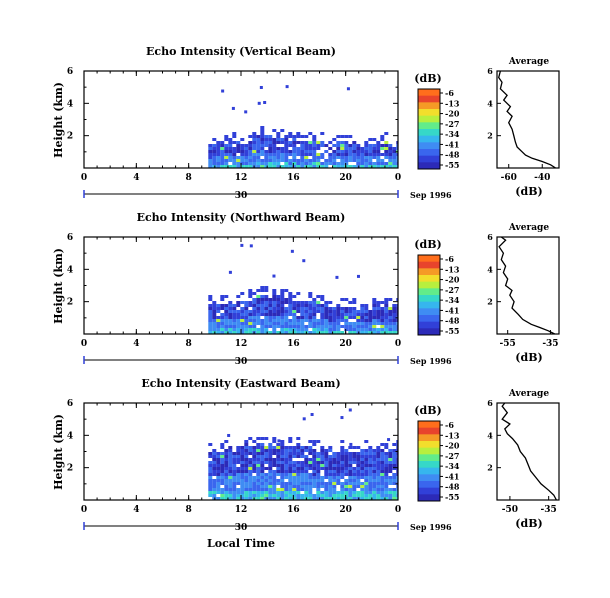  What do you see at coordinates (70, 404) in the screenshot?
I see `y-tick-label: 6` at bounding box center [70, 404].